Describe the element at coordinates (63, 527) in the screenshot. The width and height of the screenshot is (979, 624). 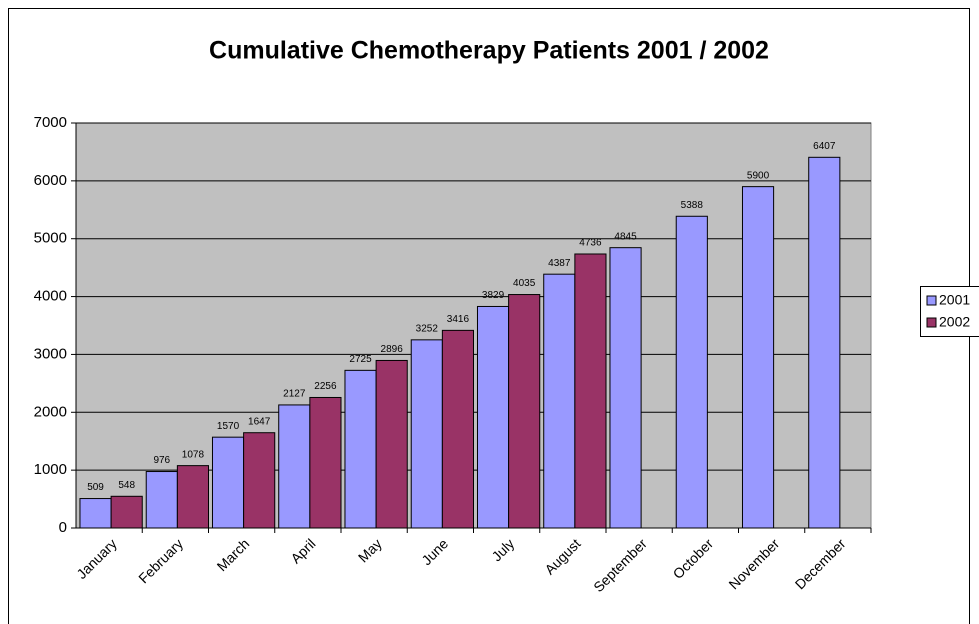
I see `y-tick-label: 0` at that location.